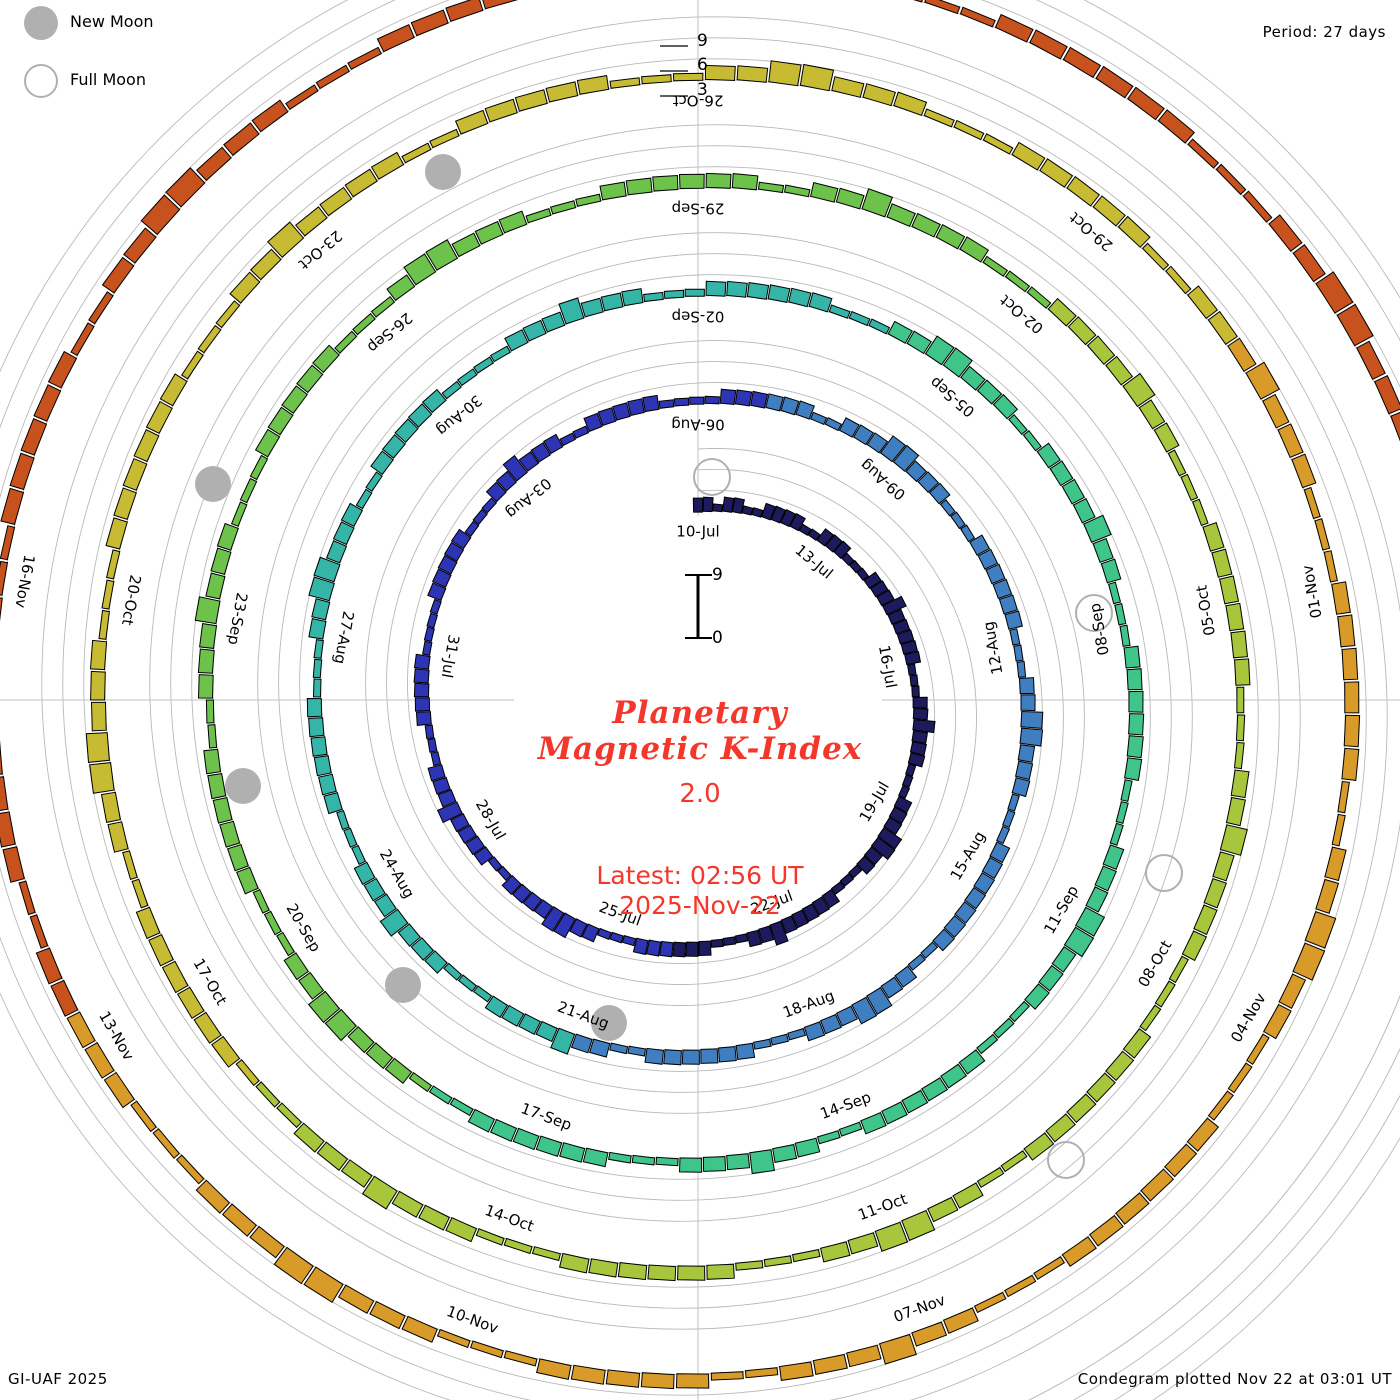 Image resolution: width=1400 pixels, height=1400 pixels. What do you see at coordinates (698, 209) in the screenshot?
I see `date-label: 29-Sep` at bounding box center [698, 209].